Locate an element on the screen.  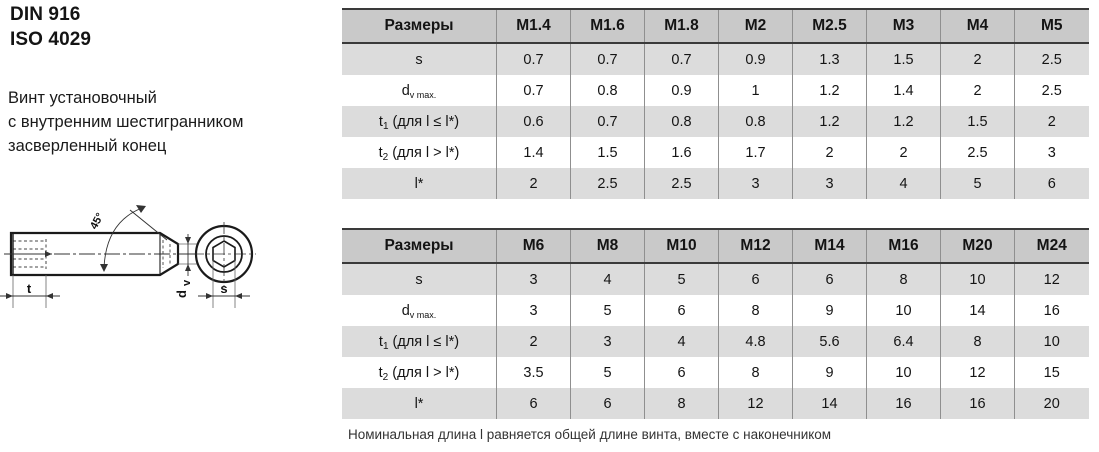
table-row: t1 (для l ≤ l*) 2 3 4 4.8 5.6 6.4 8 10 is located at coordinates (715, 341).